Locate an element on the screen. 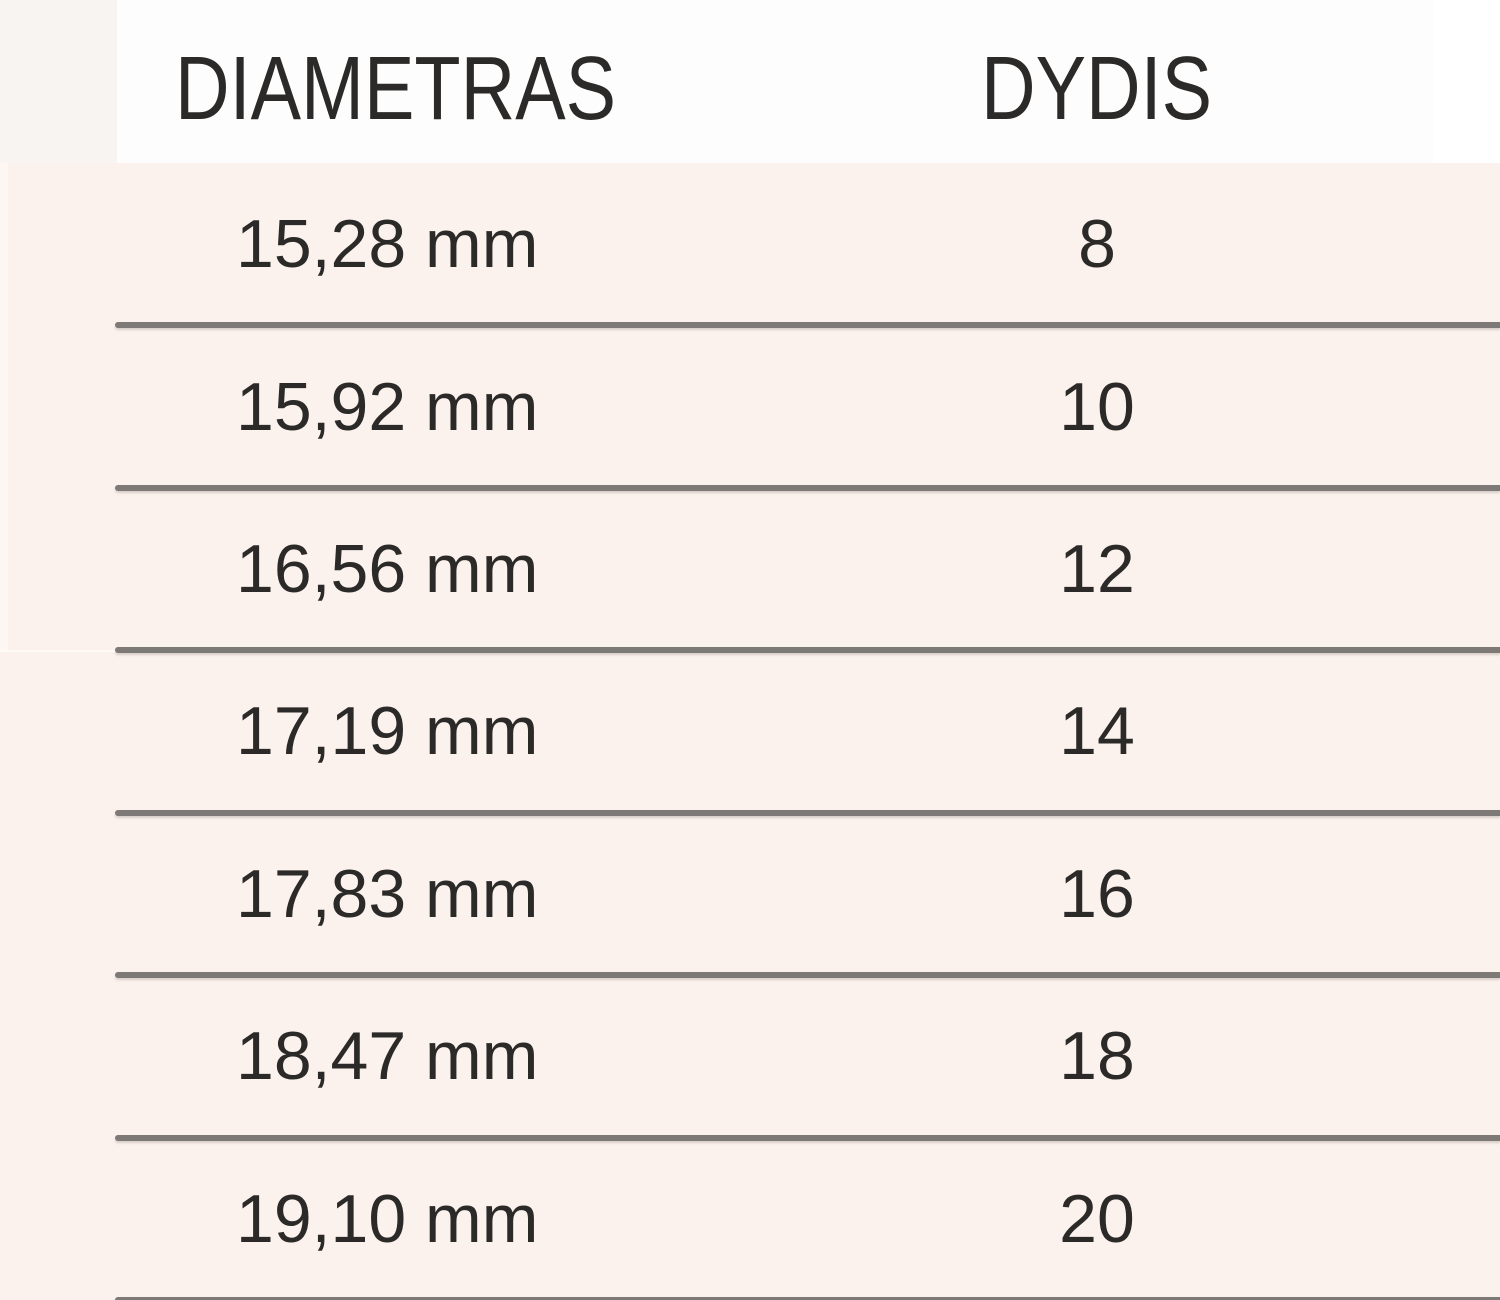 The height and width of the screenshot is (1300, 1500). size-value: 20 is located at coordinates (1097, 1218).